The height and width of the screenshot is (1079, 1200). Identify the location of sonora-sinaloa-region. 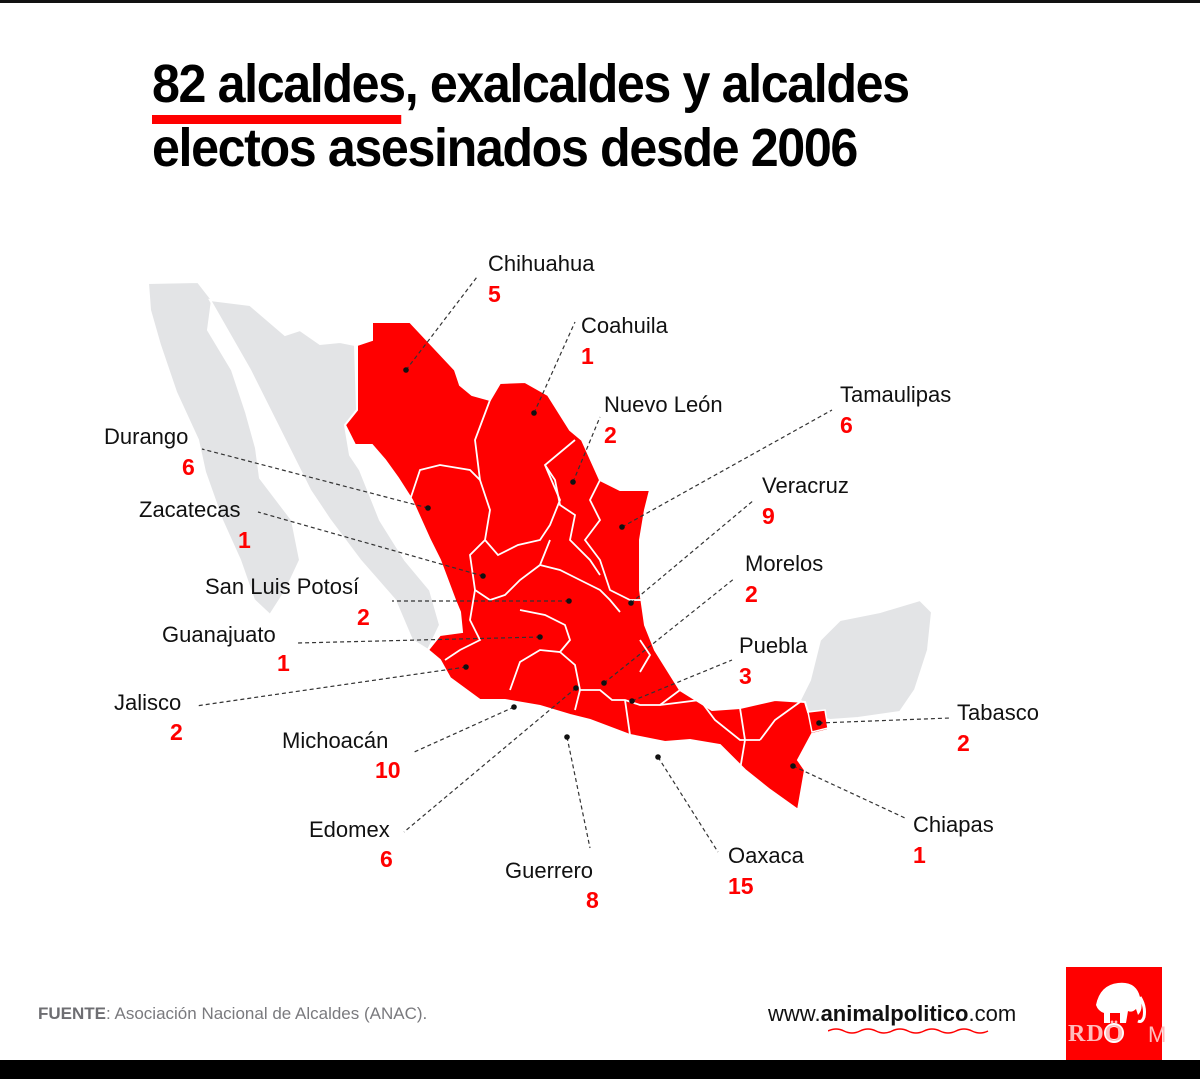
(325, 475).